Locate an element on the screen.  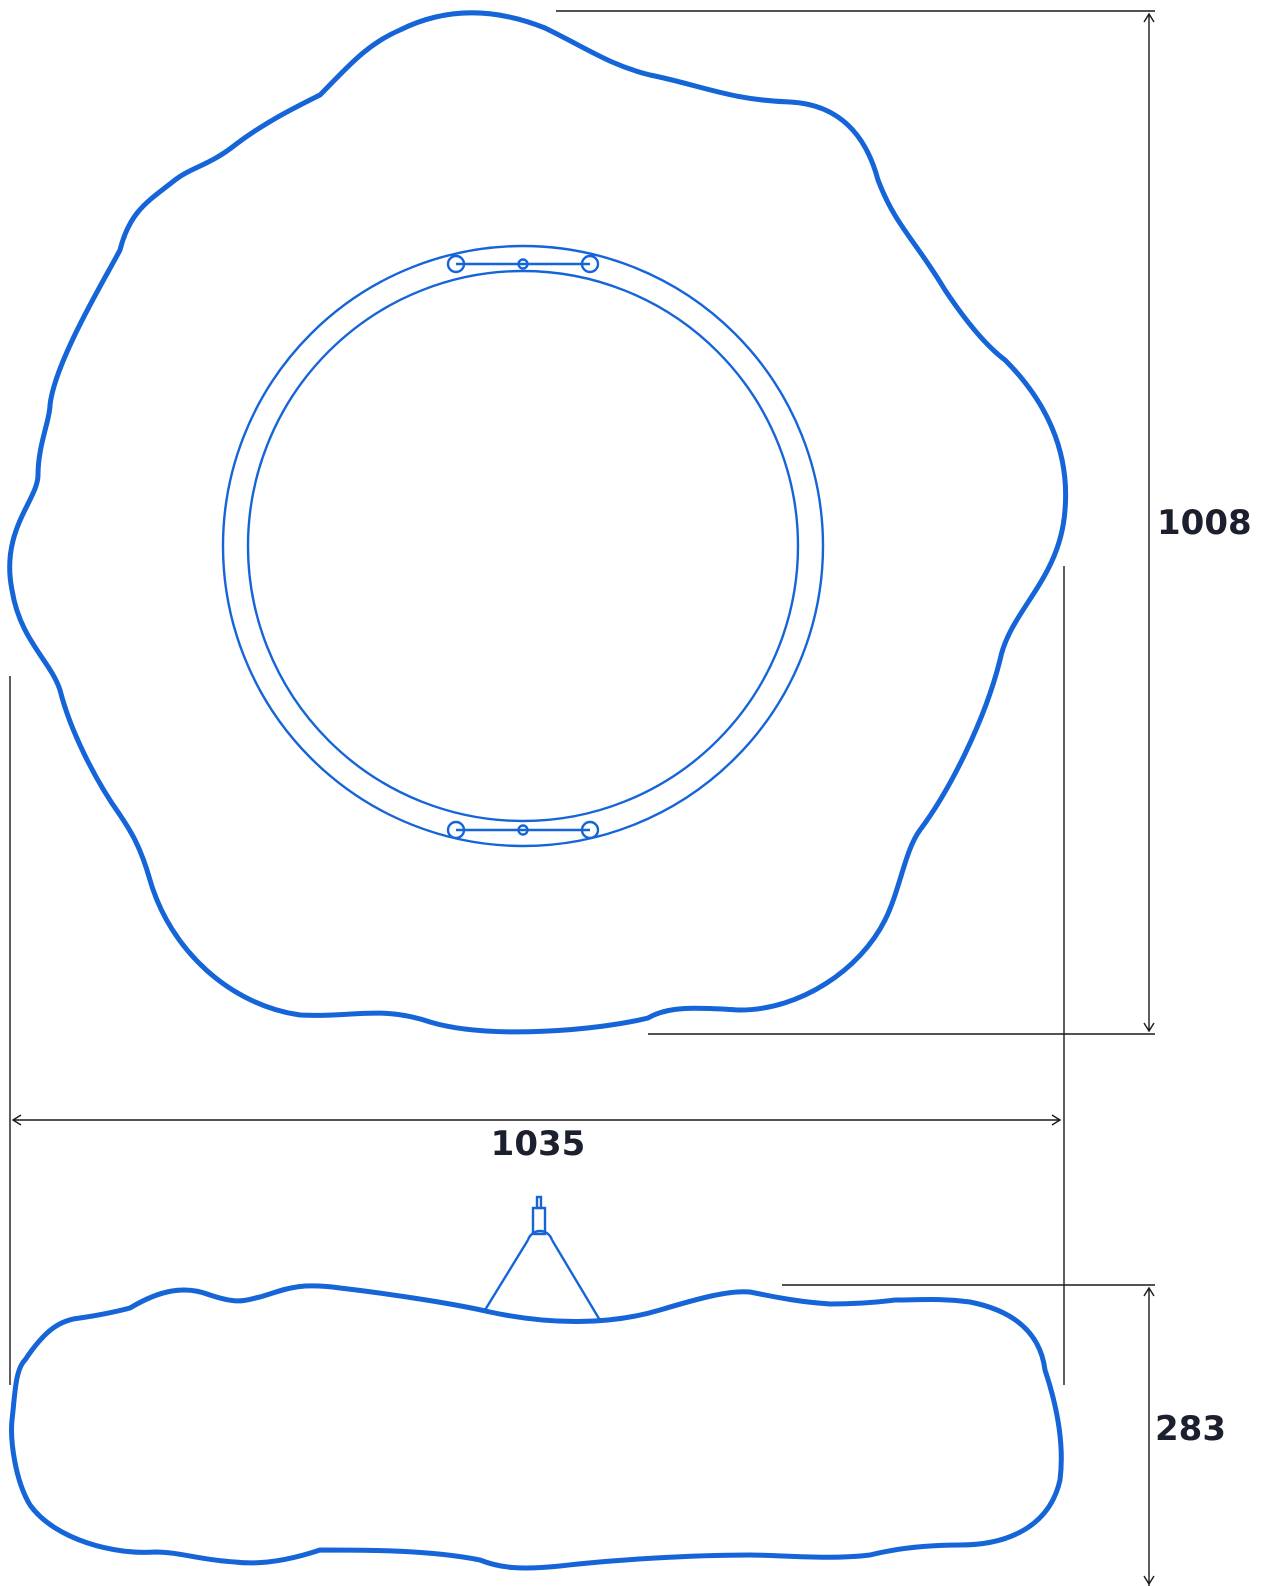
depth-arrow-top is located at coordinates (1149, 1291).